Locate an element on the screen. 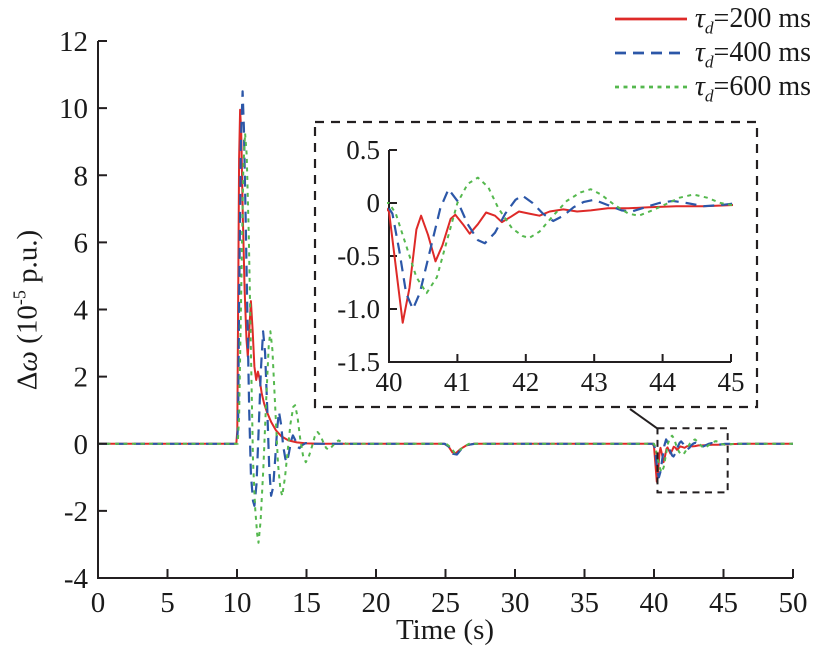 This screenshot has height=660, width=815. main-x-tick-label: 30 is located at coordinates (515, 603).